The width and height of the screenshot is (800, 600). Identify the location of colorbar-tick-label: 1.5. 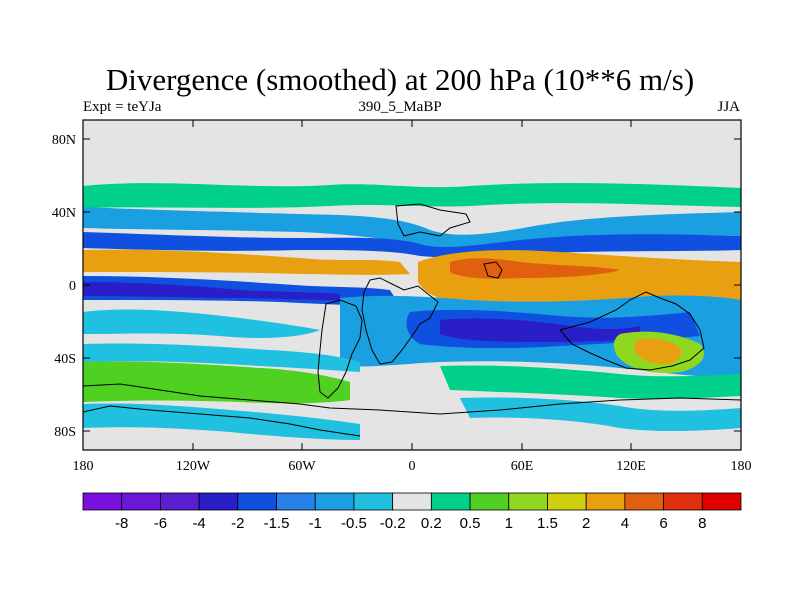
(547, 523).